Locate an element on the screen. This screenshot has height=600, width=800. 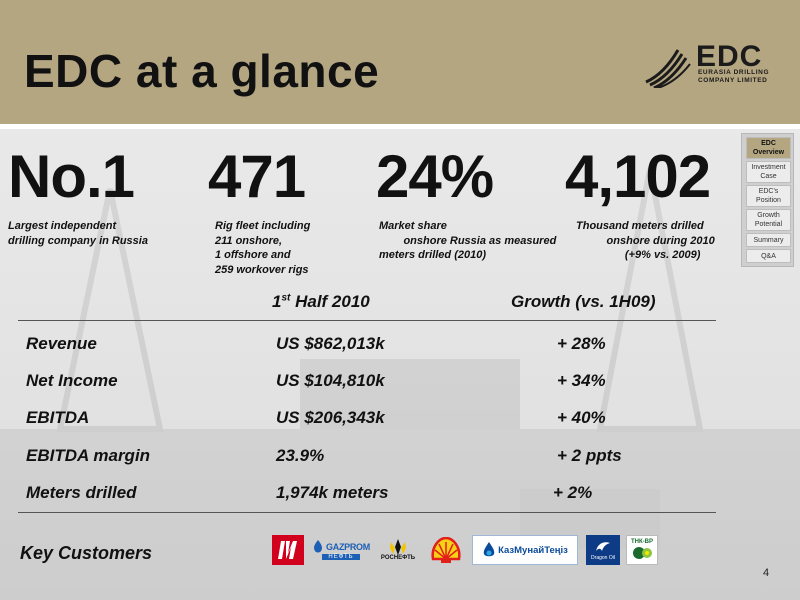
row-label-ebitda-margin: EBITDA margin is located at coordinates (88, 455).